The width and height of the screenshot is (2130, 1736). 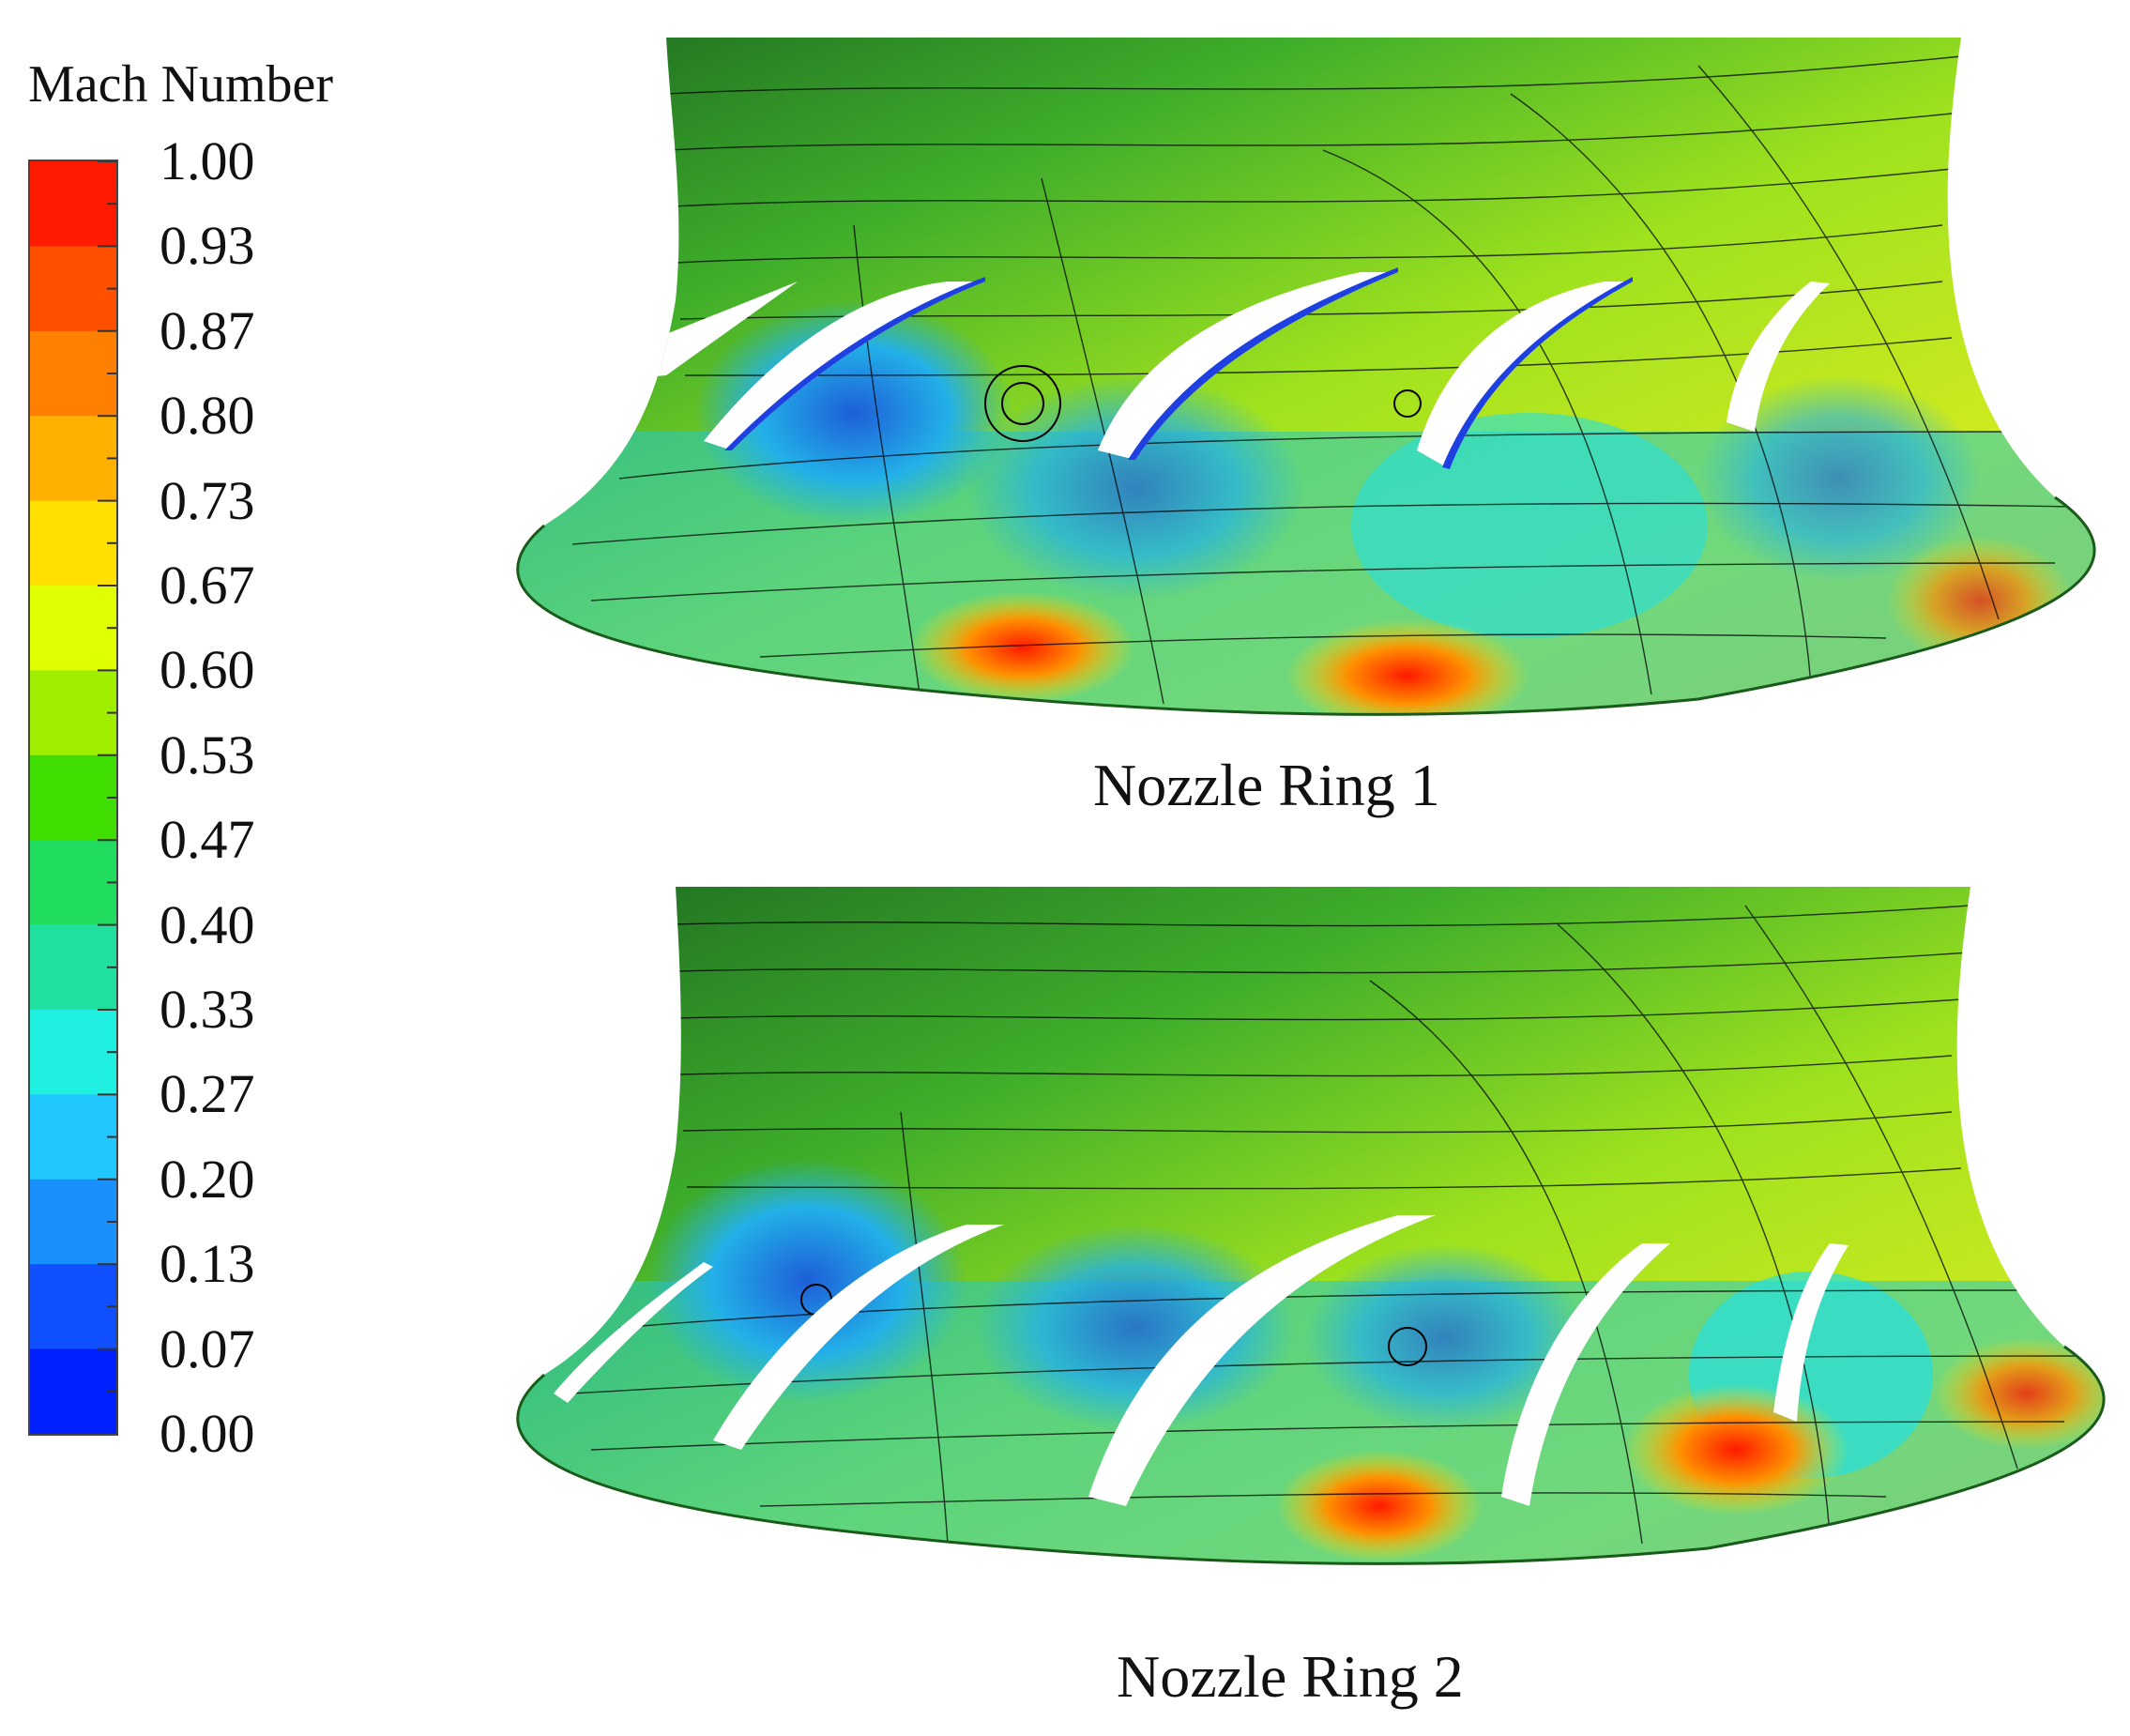 What do you see at coordinates (207, 1264) in the screenshot?
I see `legend-tick-label: 0.13` at bounding box center [207, 1264].